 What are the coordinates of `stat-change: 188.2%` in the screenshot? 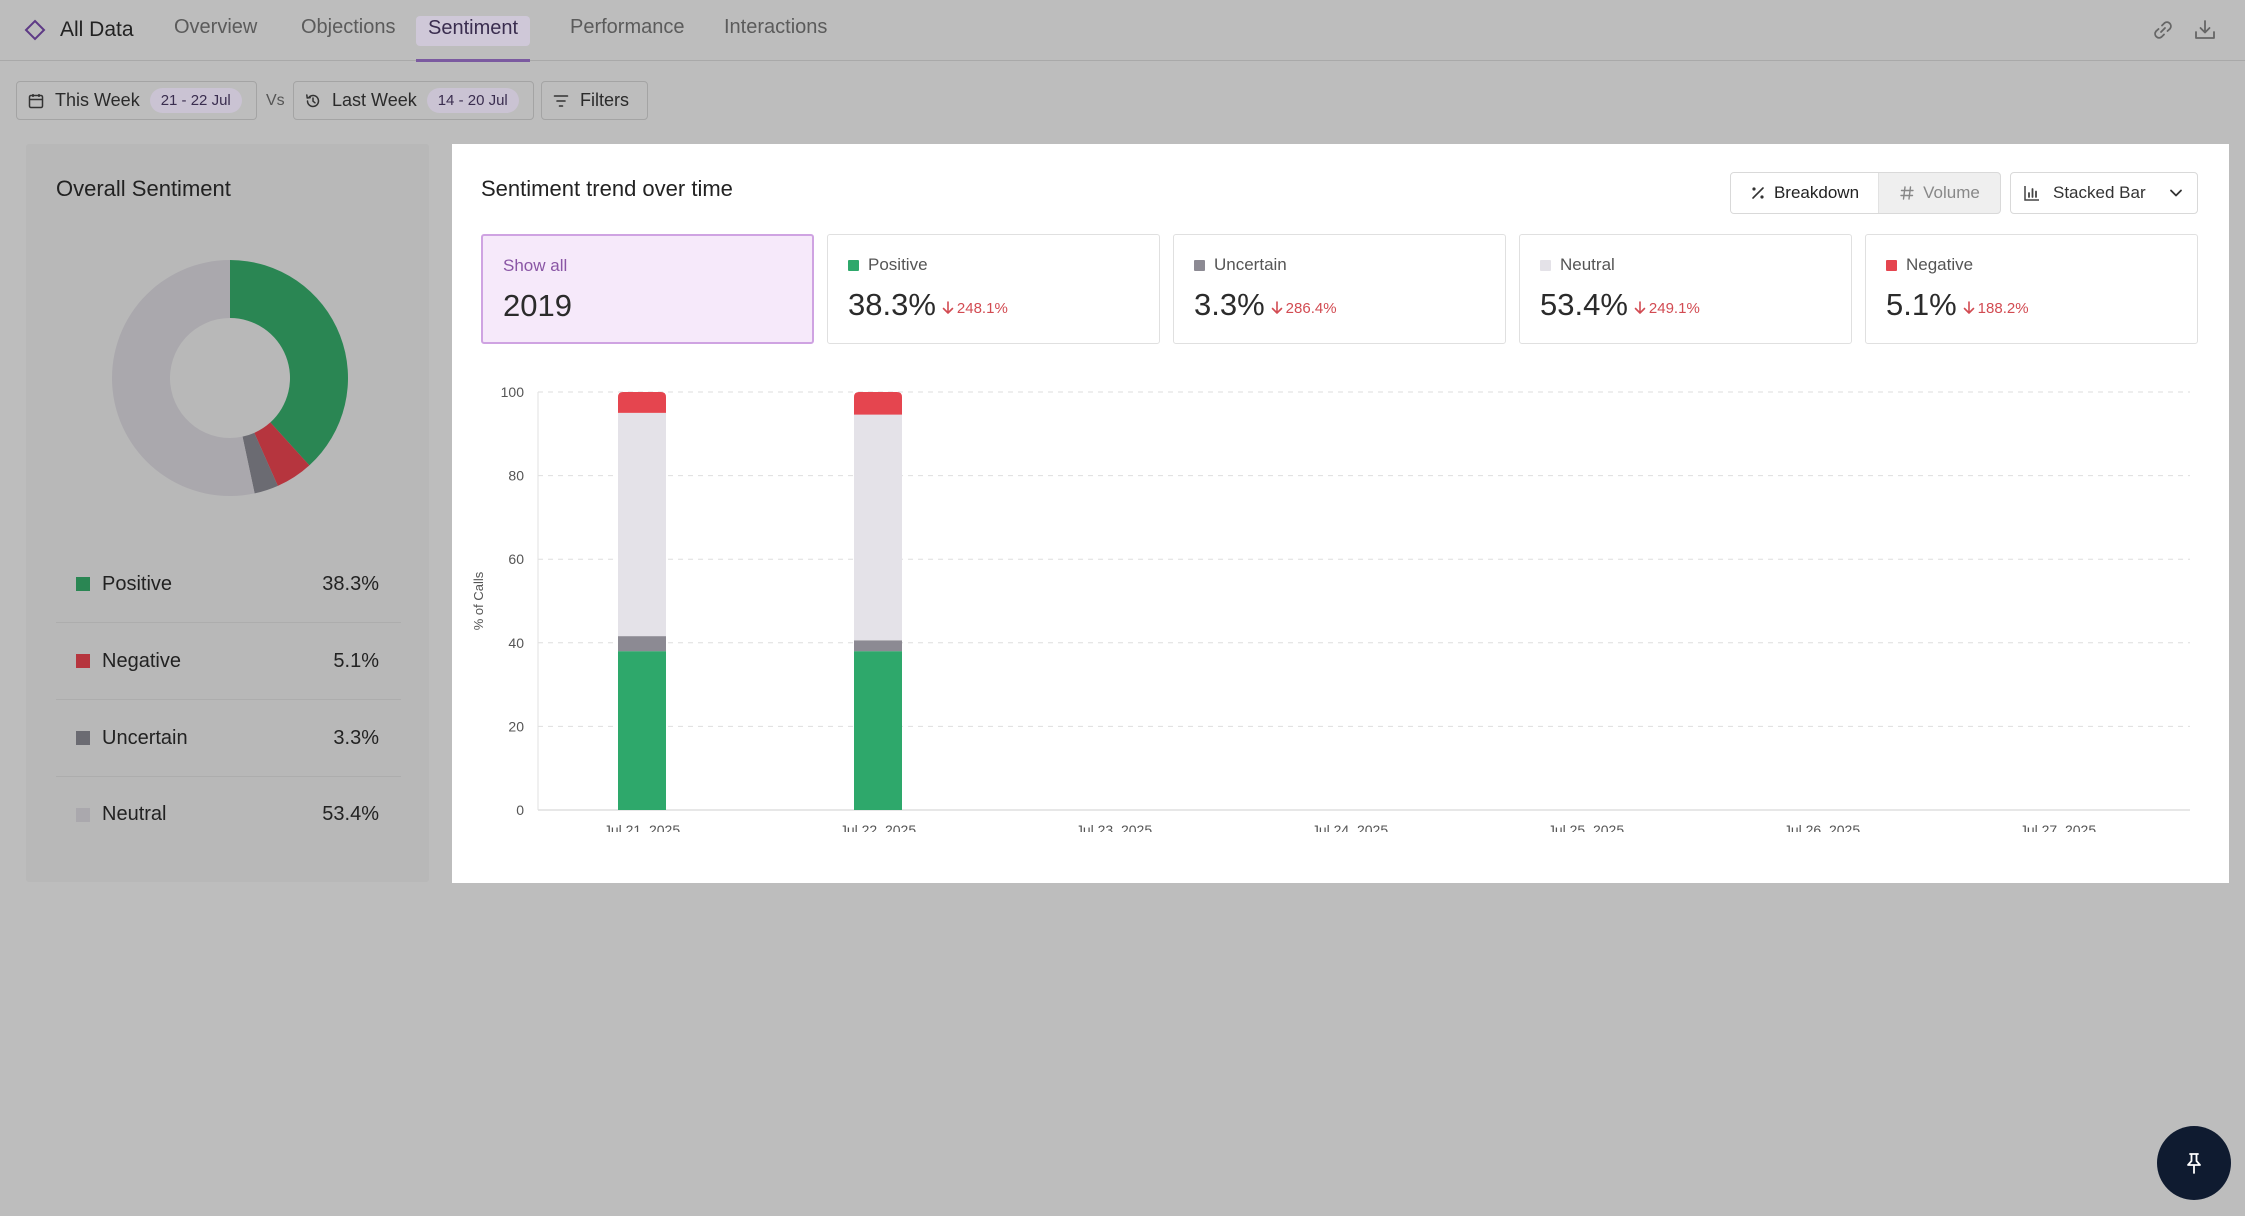 It's located at (1996, 308).